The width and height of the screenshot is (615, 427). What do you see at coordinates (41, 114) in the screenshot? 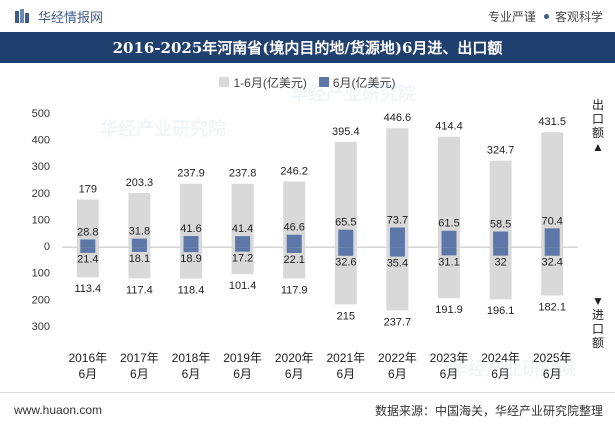
I see `y-tick-label: 500` at bounding box center [41, 114].